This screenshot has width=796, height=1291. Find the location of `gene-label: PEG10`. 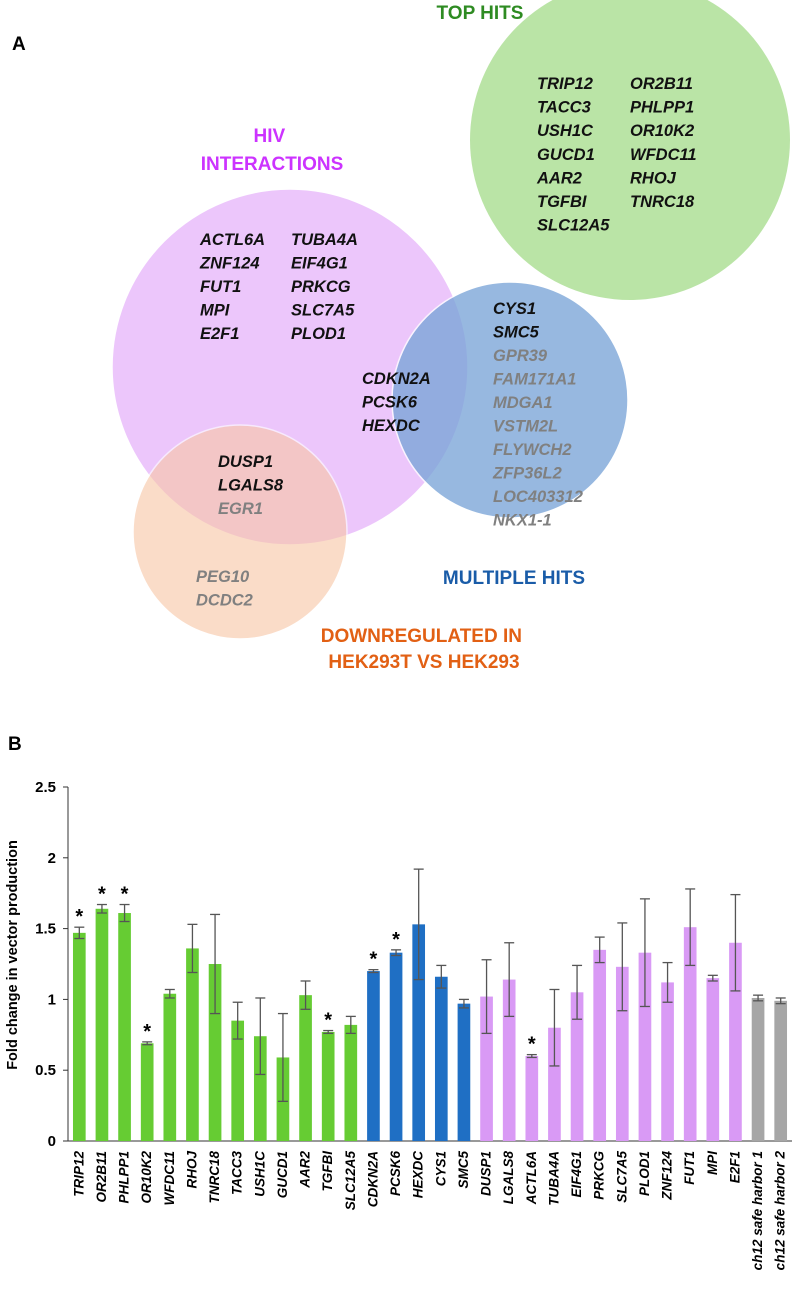

gene-label: PEG10 is located at coordinates (223, 577).